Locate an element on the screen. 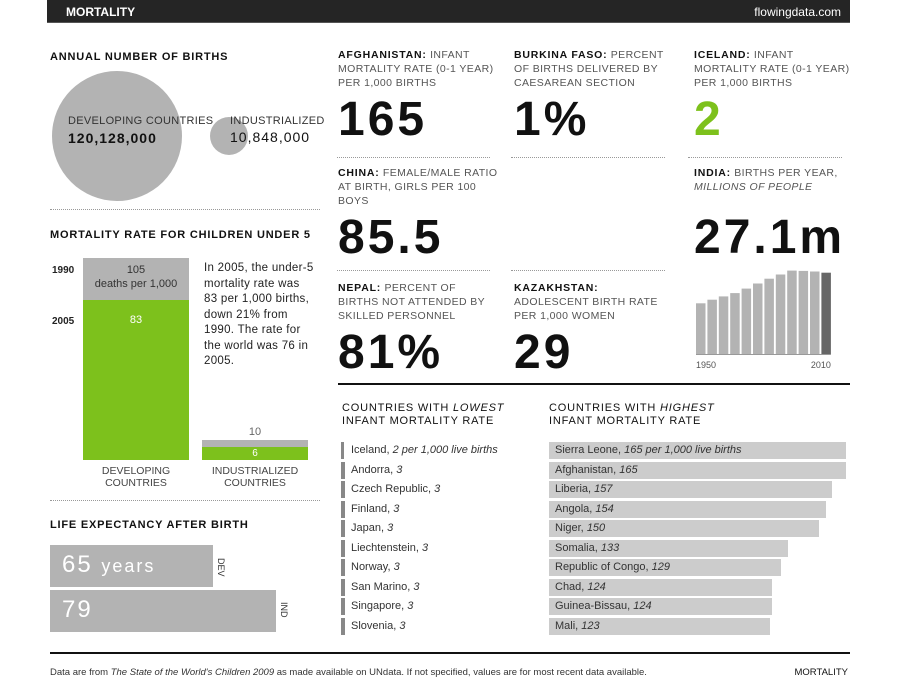 The width and height of the screenshot is (900, 700). ind-1990-value: 10 is located at coordinates (255, 432).